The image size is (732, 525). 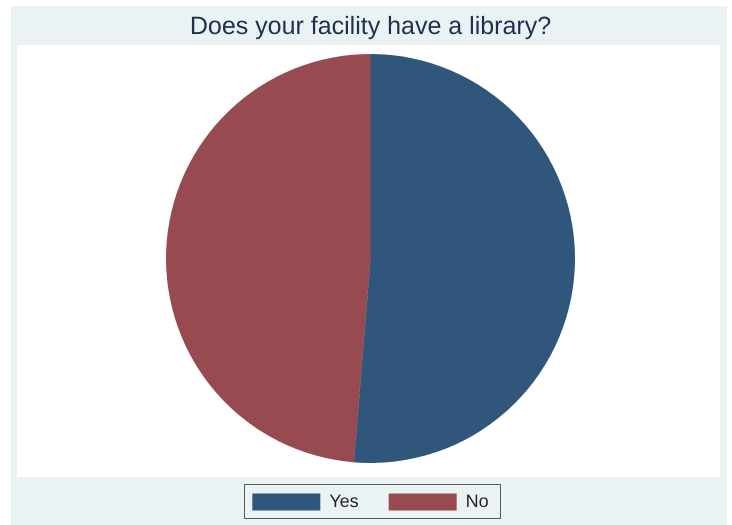 I want to click on legend-label: Yes, so click(x=344, y=500).